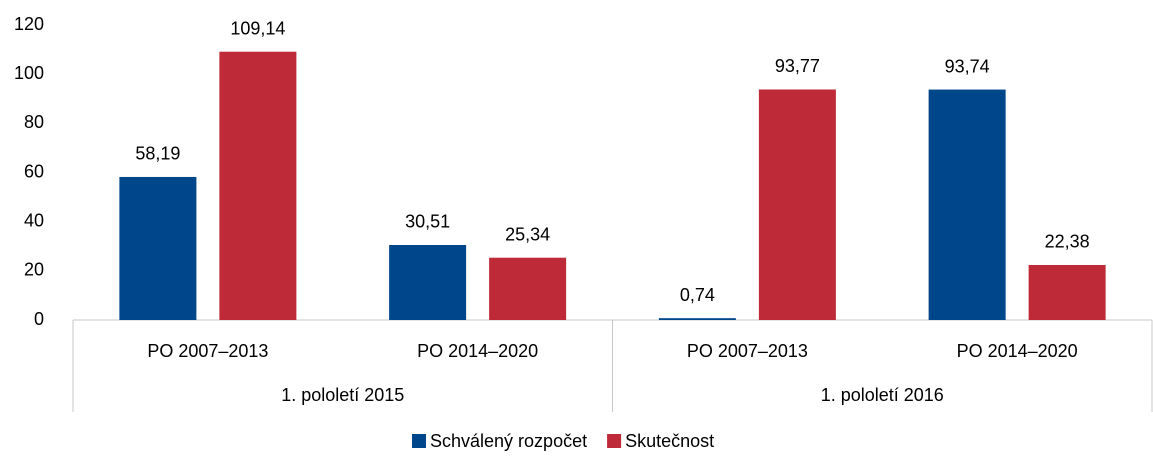  I want to click on group-label: 1. pololetí 2016, so click(882, 395).